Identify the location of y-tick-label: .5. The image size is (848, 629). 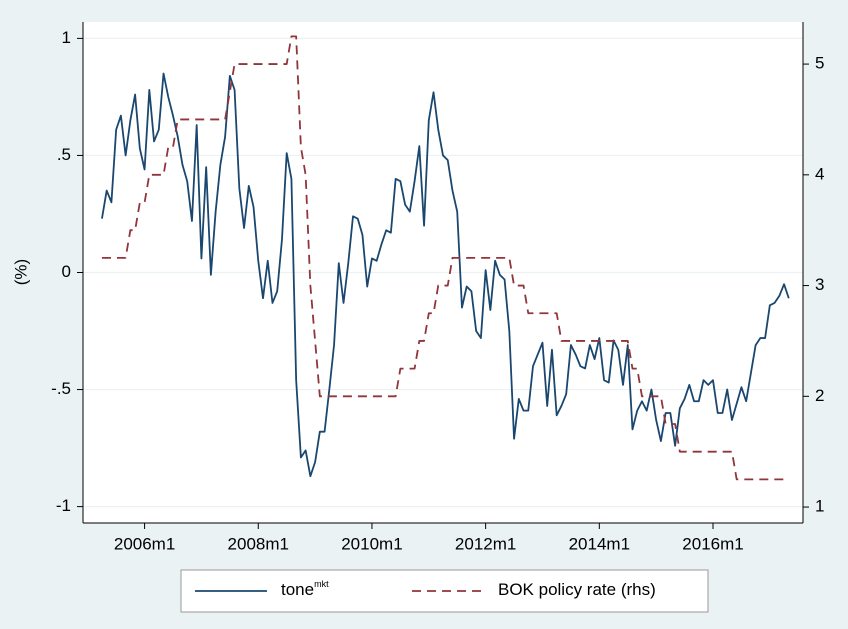
(64, 154).